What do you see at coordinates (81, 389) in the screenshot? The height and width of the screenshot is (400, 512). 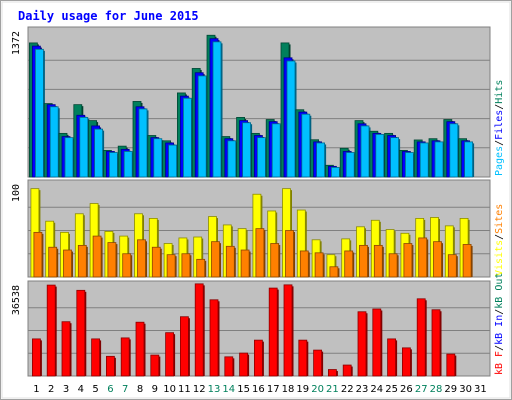 I see `day-label-4: 4` at bounding box center [81, 389].